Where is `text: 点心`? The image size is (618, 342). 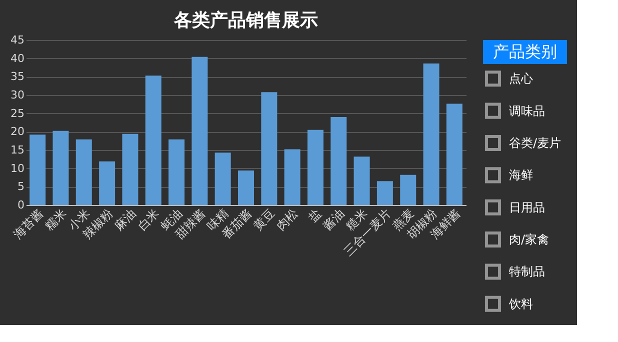
text: 点心 is located at coordinates (521, 79).